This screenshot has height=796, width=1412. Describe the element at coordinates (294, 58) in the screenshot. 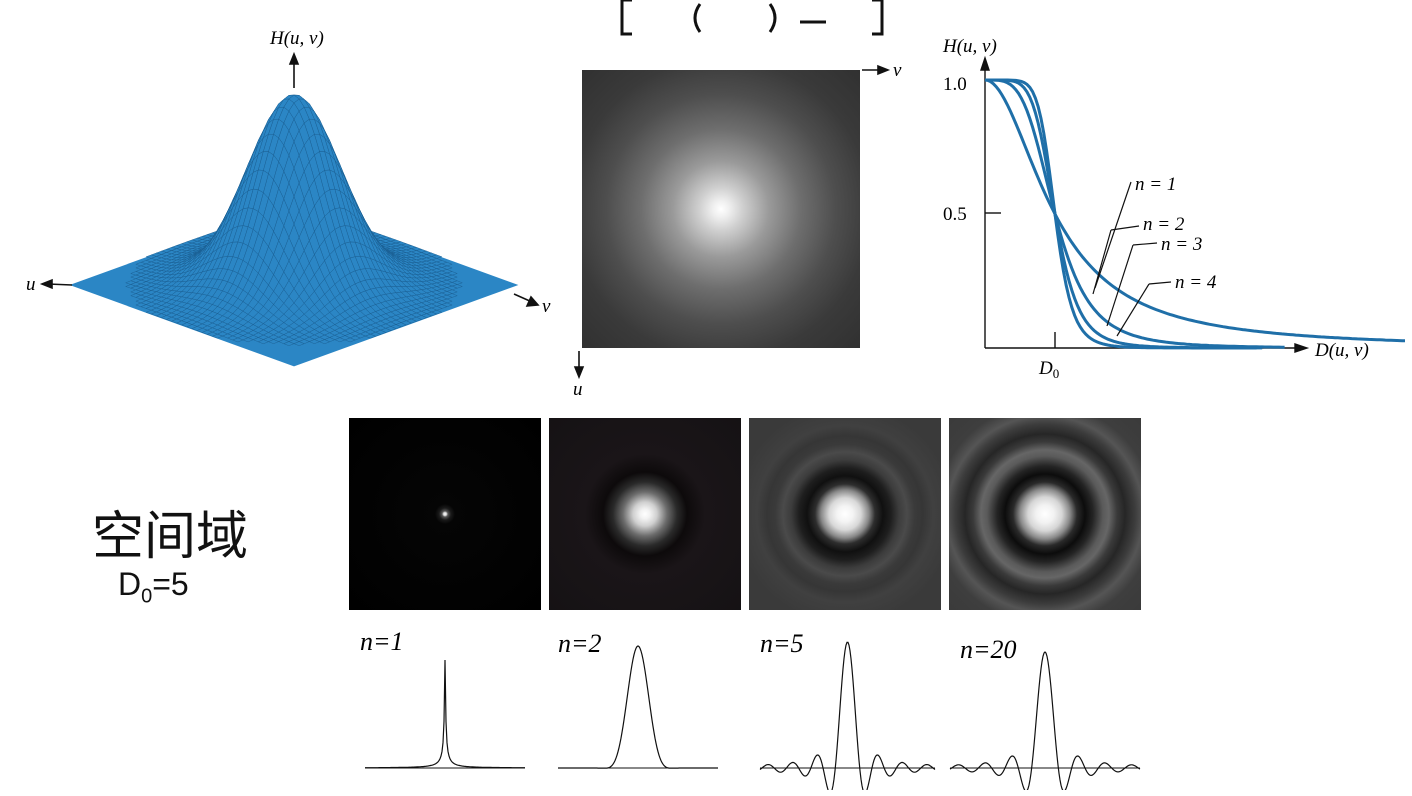

I see `h-axis-arrowhead` at that location.